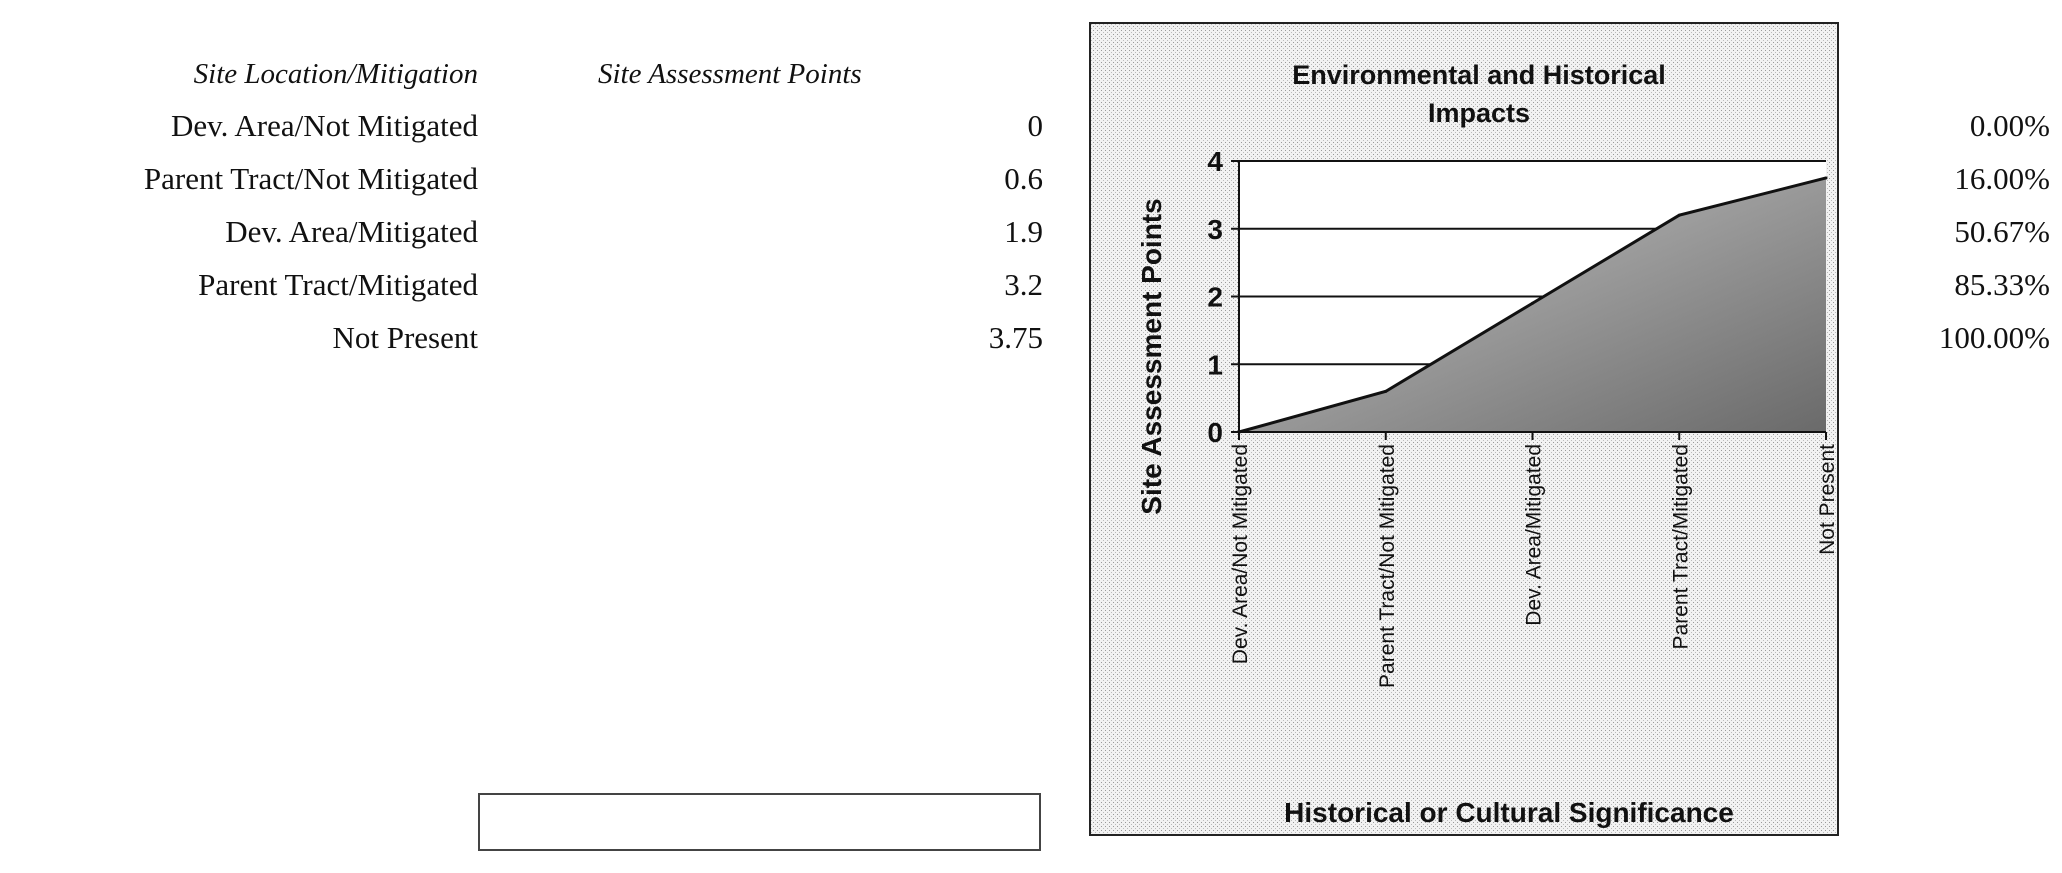 The width and height of the screenshot is (2062, 873). I want to click on header-site-assessment-points: Site Assessment Points, so click(730, 74).